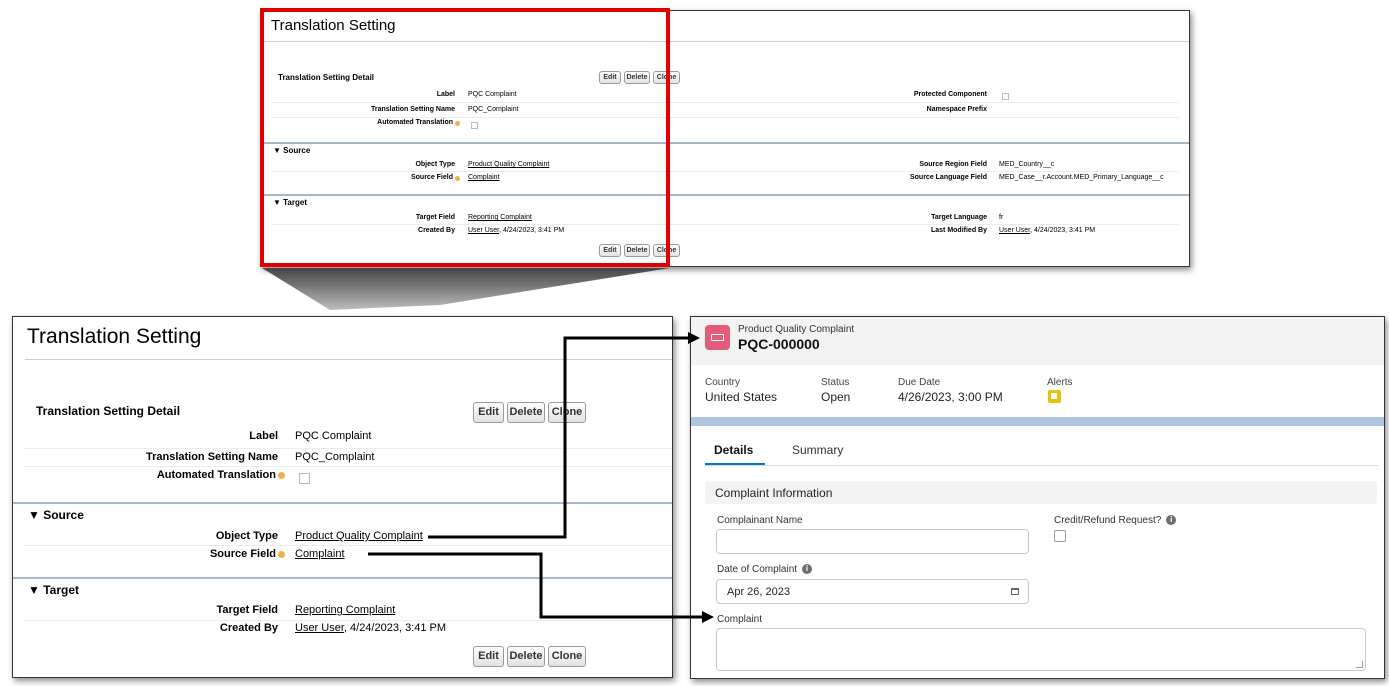  What do you see at coordinates (488, 412) in the screenshot?
I see `edit-button-zoomed: Edit` at bounding box center [488, 412].